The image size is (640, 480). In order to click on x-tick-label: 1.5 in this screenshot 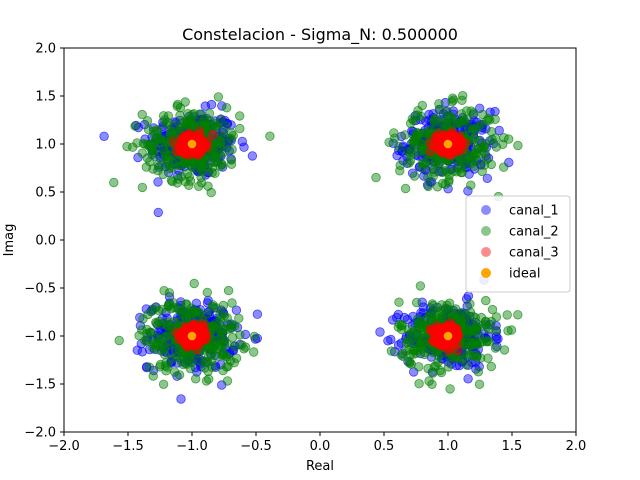, I will do `click(512, 446)`.